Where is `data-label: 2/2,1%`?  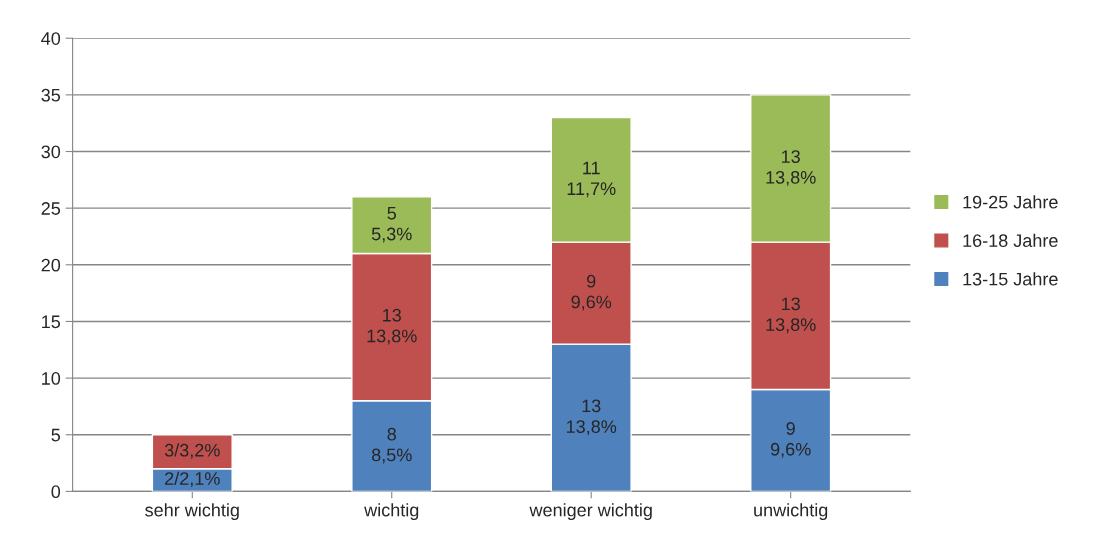 data-label: 2/2,1% is located at coordinates (192, 479).